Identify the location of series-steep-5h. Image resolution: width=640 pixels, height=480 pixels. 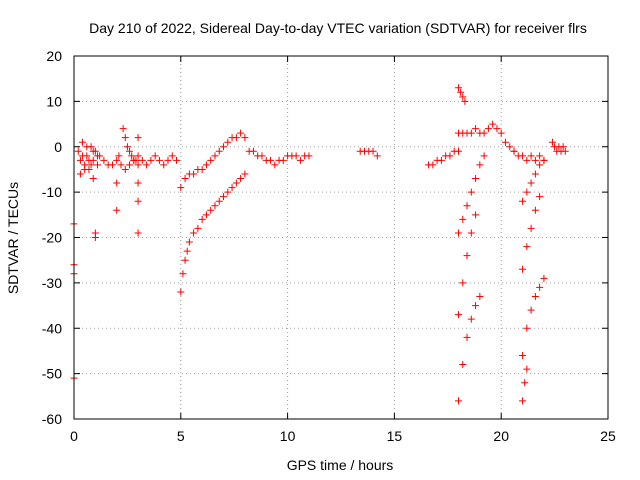
(213, 233).